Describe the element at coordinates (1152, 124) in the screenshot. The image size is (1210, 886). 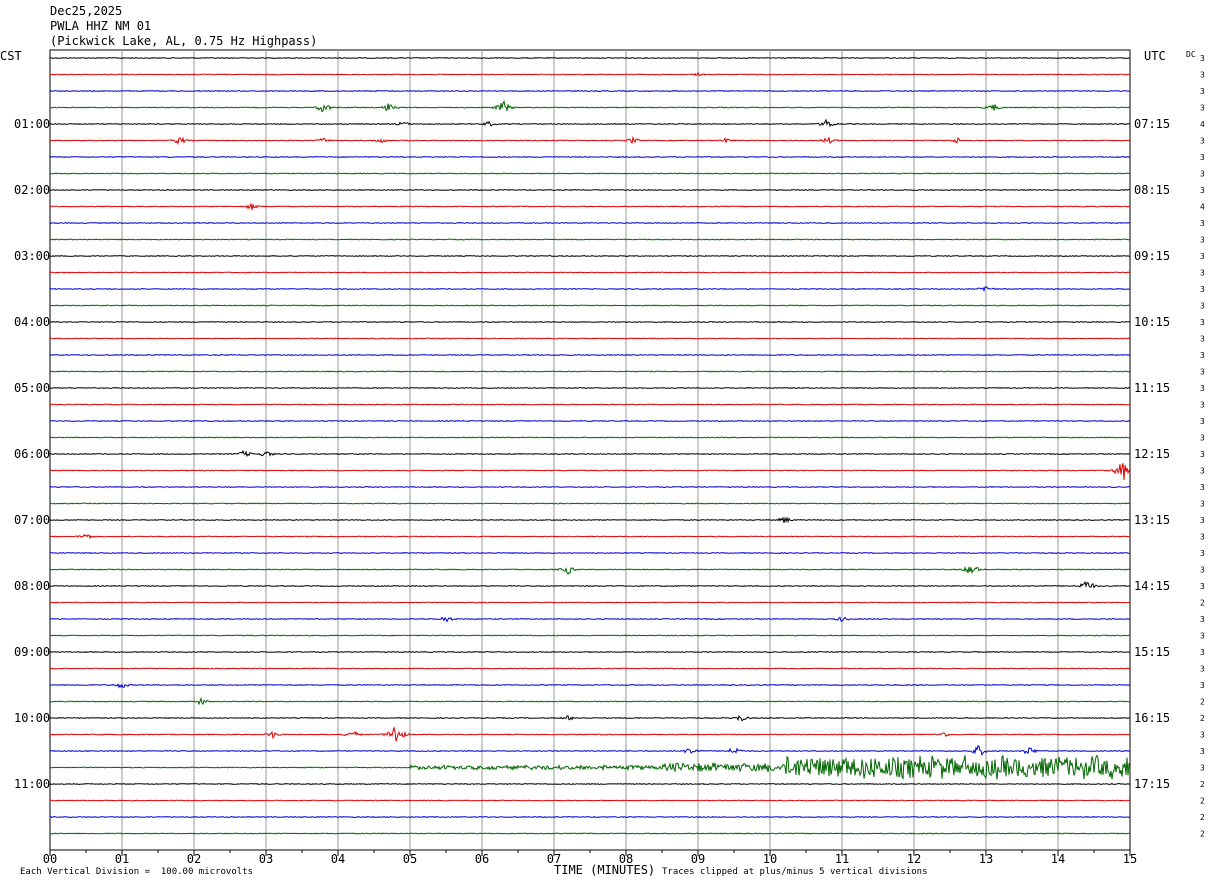
I see `right-hour-label: 07:15` at that location.